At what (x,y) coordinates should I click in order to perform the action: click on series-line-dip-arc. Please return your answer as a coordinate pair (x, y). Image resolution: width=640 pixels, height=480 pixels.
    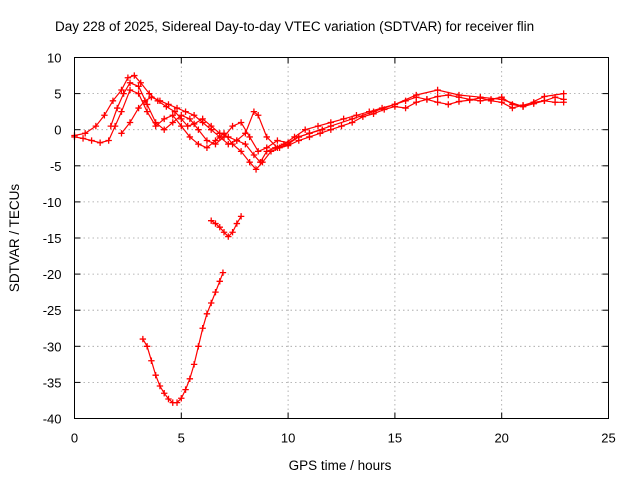
    Looking at the image, I should click on (183, 338).